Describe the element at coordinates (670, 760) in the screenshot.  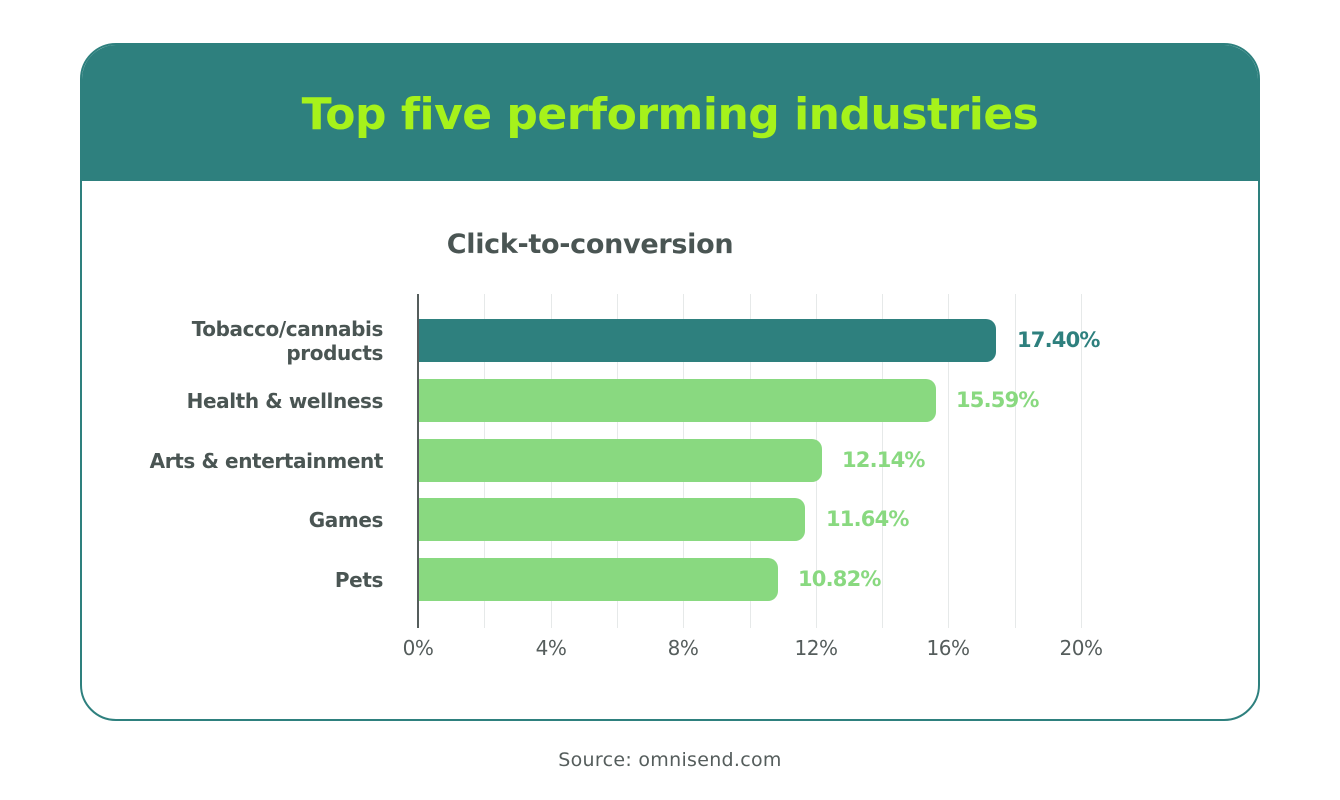
I see `source-caption: Source: omnisend.com` at that location.